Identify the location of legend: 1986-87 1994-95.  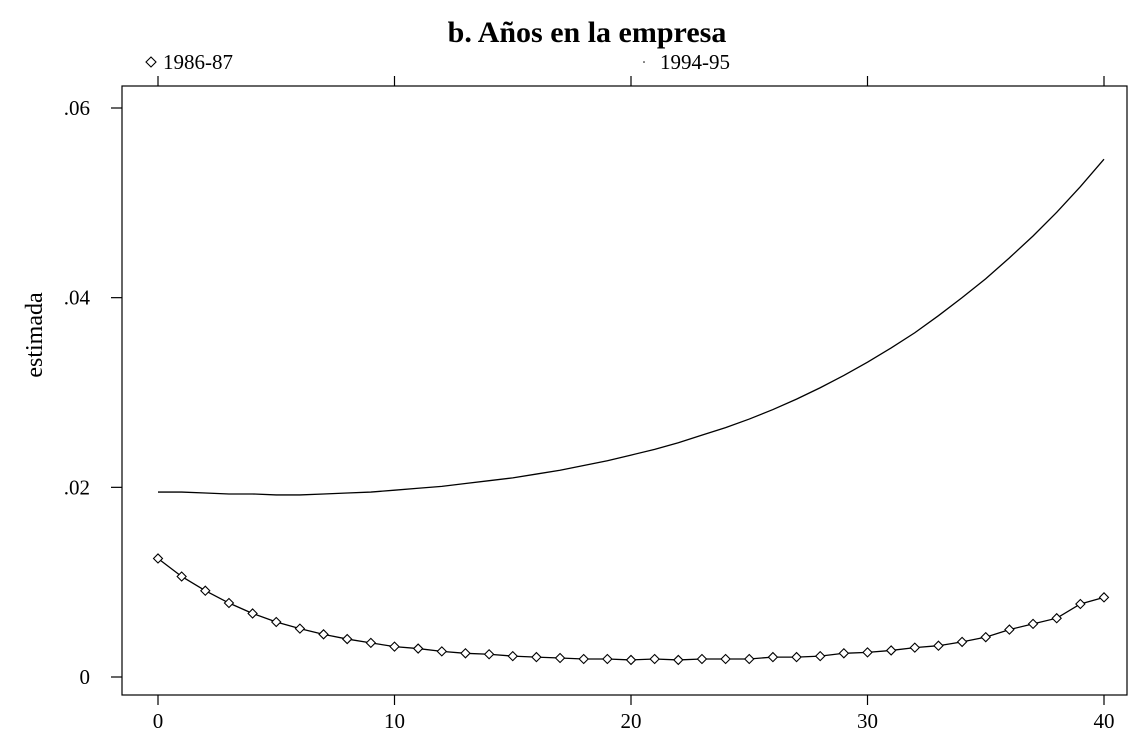
(437, 62).